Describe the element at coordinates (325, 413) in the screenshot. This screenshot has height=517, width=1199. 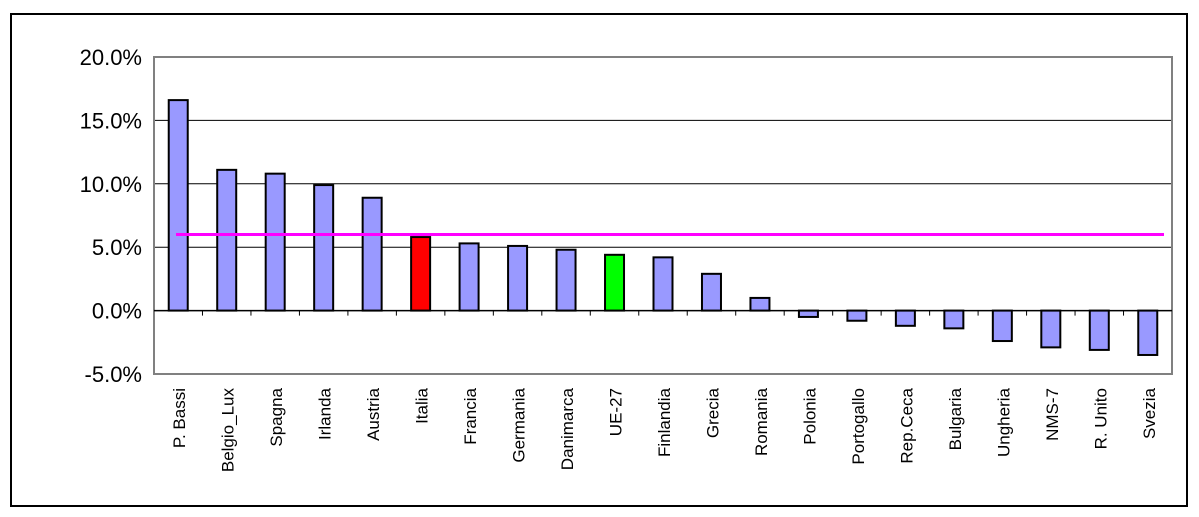
I see `x-tick-label: Irlanda` at that location.